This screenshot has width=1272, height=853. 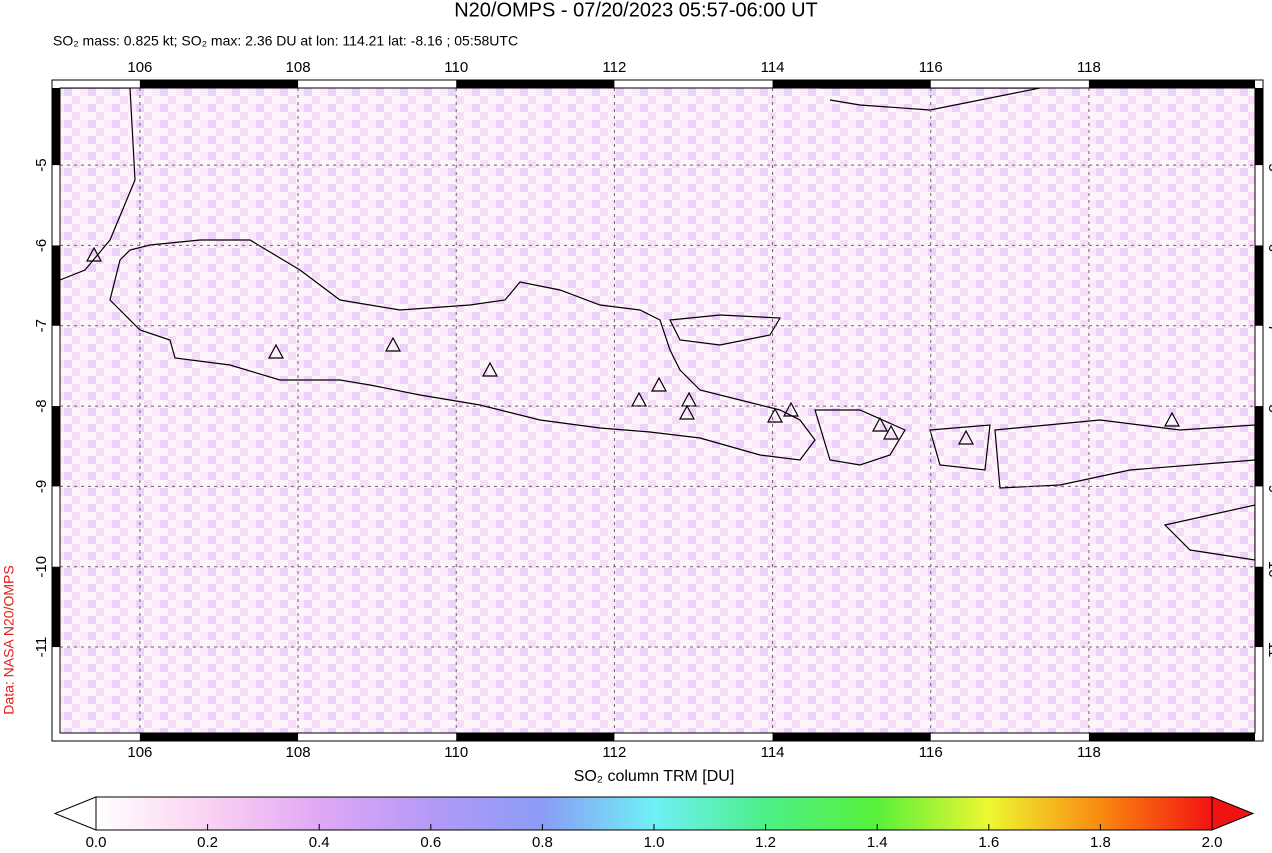 I want to click on colorbar-over, so click(x=1233, y=813).